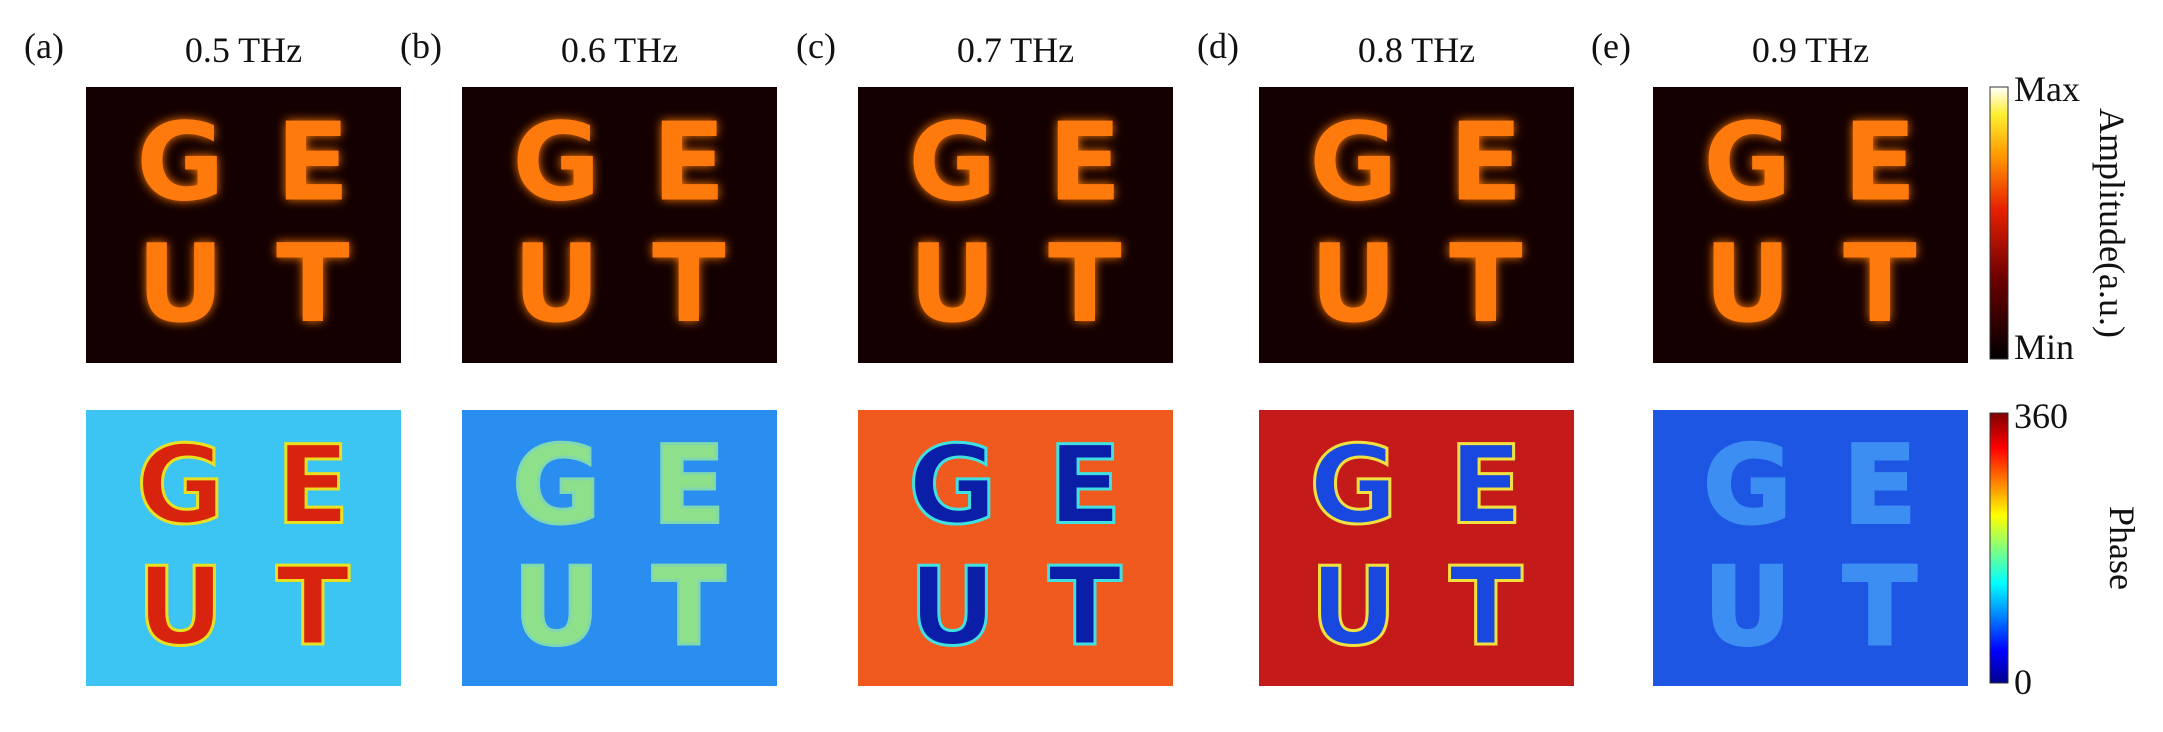 This screenshot has height=732, width=2163. I want to click on panel-label: (b), so click(421, 46).